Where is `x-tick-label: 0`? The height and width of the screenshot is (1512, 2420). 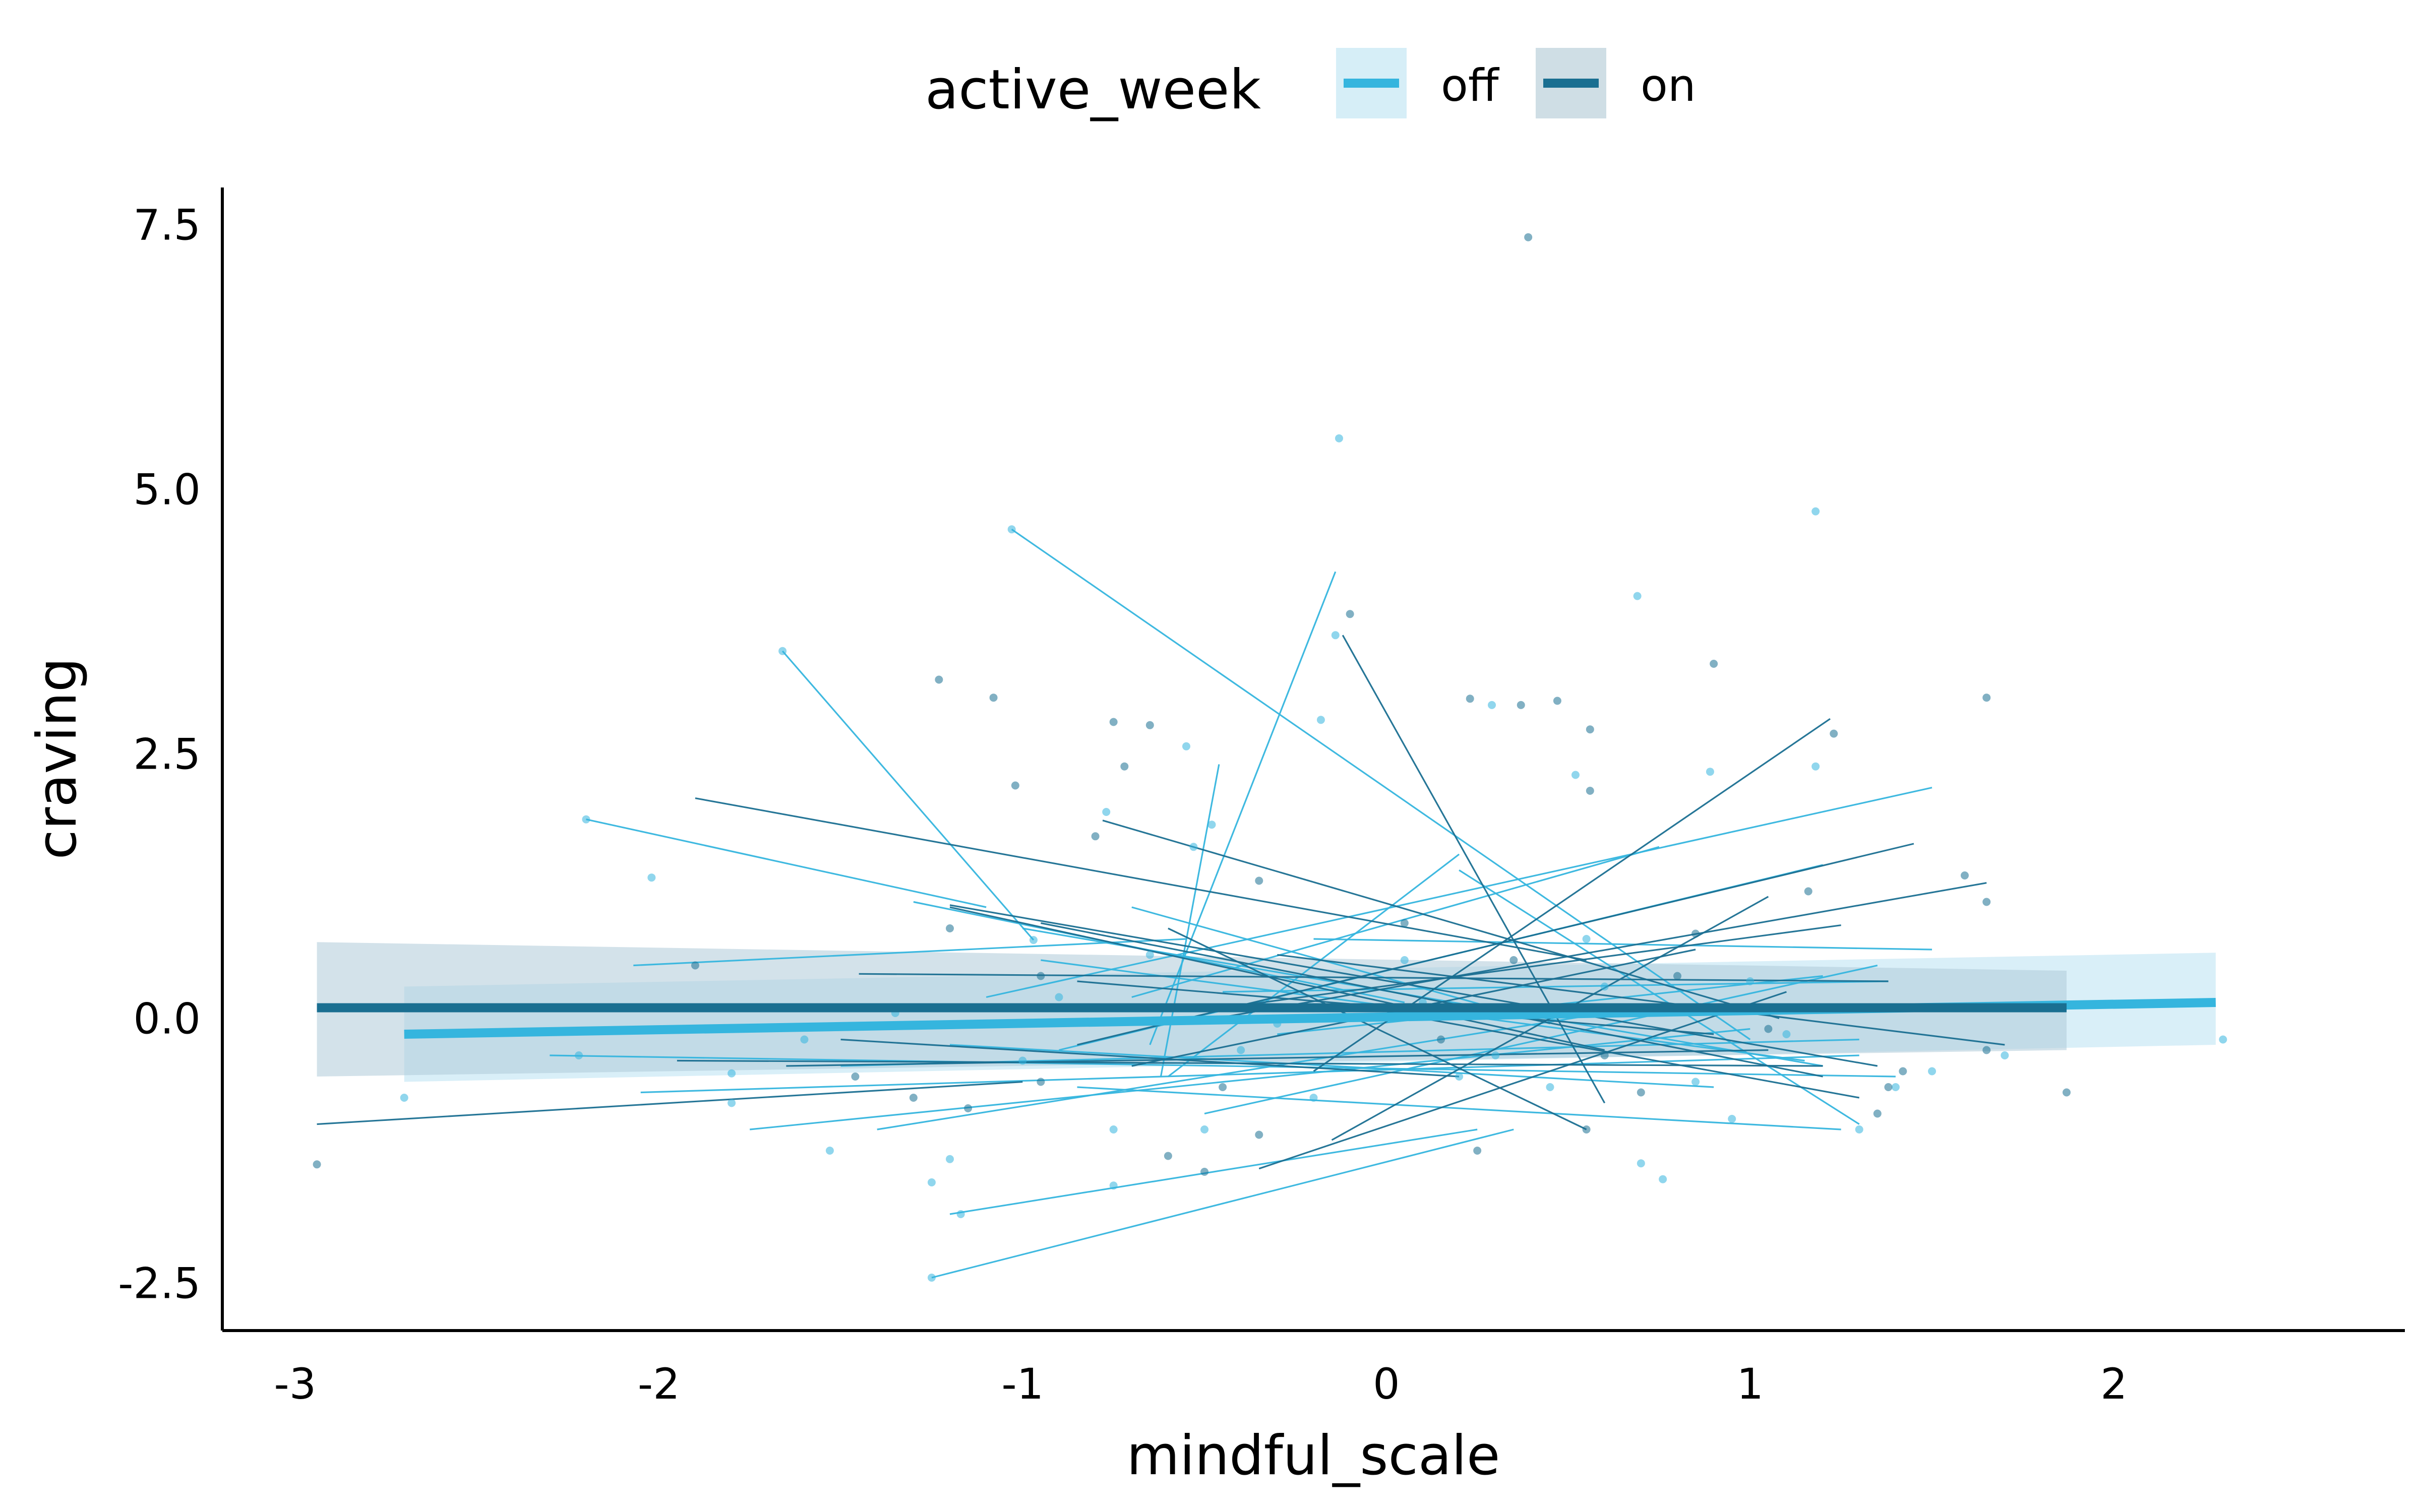 x-tick-label: 0 is located at coordinates (1386, 1384).